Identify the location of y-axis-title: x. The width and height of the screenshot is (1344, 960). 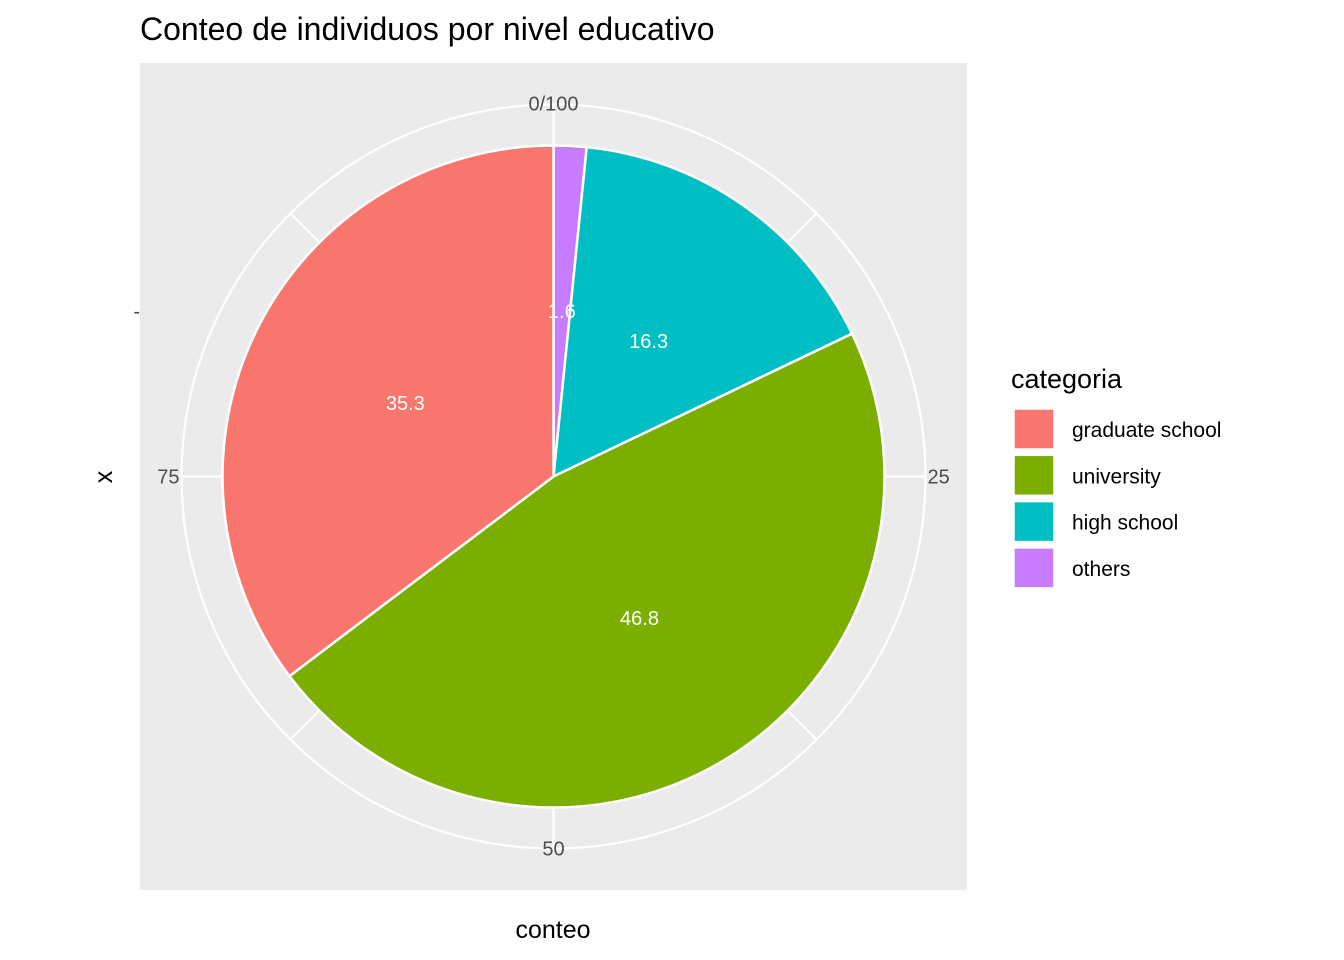
(104, 476).